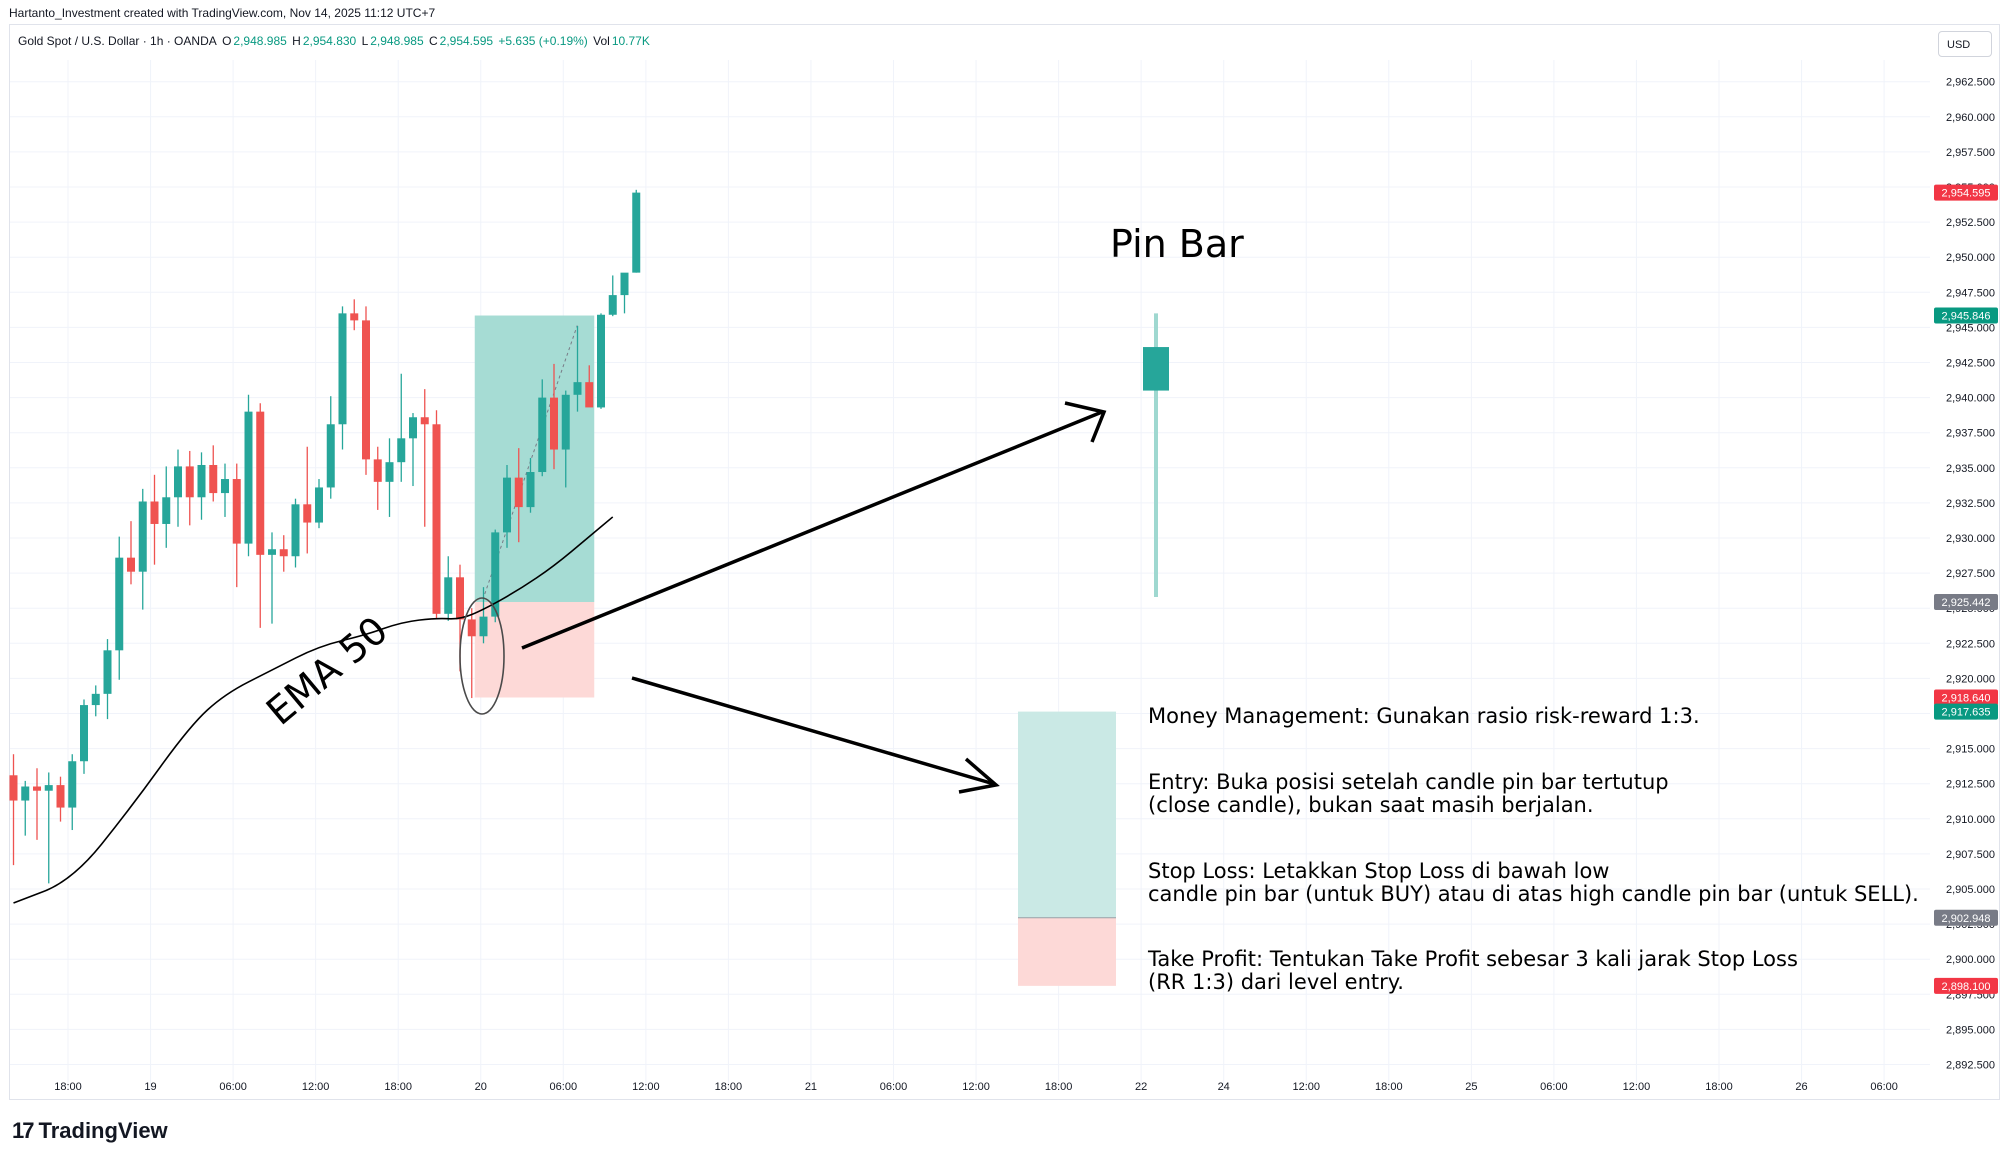 This screenshot has height=1158, width=2012. I want to click on y-tick-label: 2,927.500, so click(1970, 574).